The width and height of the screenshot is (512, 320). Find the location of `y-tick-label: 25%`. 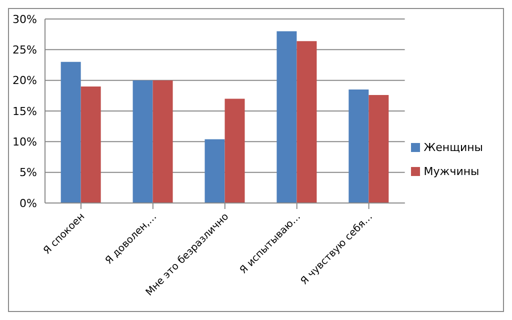

y-tick-label: 25% is located at coordinates (24, 50).